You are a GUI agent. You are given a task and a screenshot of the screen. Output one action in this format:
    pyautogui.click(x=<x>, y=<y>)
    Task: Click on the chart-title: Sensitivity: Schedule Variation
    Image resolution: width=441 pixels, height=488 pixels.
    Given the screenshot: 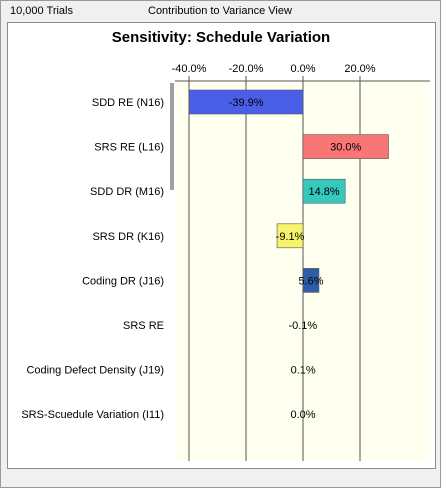 What is the action you would take?
    pyautogui.click(x=221, y=37)
    